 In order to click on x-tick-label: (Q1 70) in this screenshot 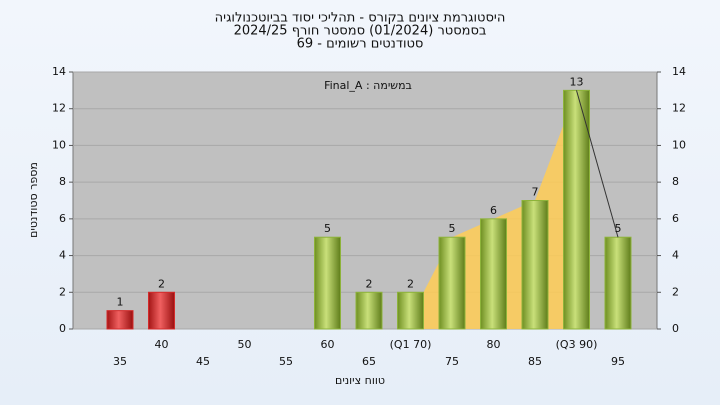, I will do `click(411, 344)`.